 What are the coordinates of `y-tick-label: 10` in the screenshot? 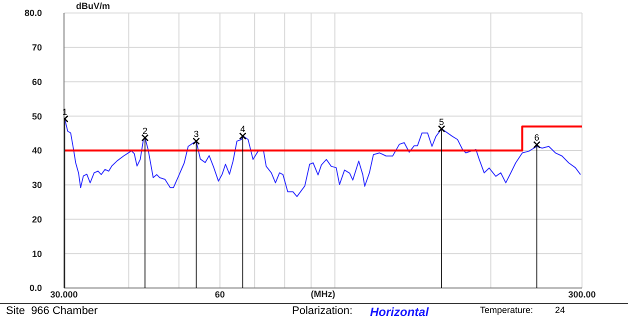 It's located at (37, 253).